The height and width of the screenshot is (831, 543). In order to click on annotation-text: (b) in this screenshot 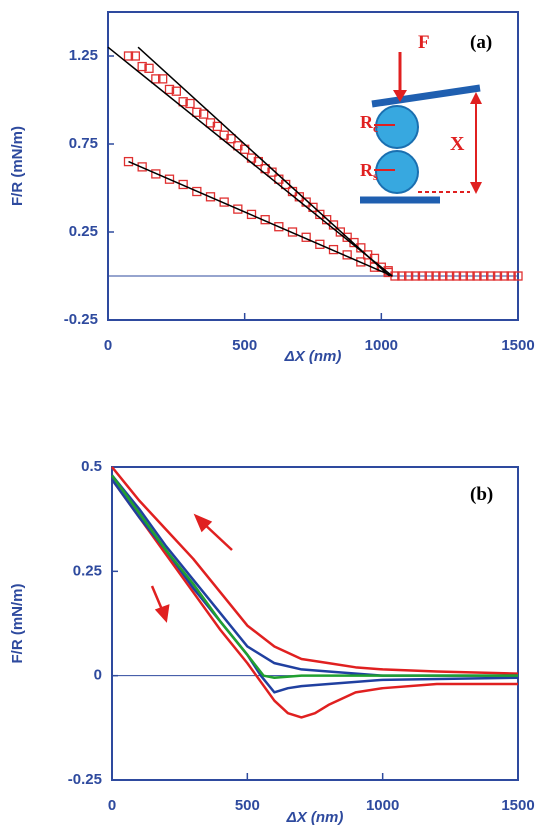, I will do `click(481, 494)`.